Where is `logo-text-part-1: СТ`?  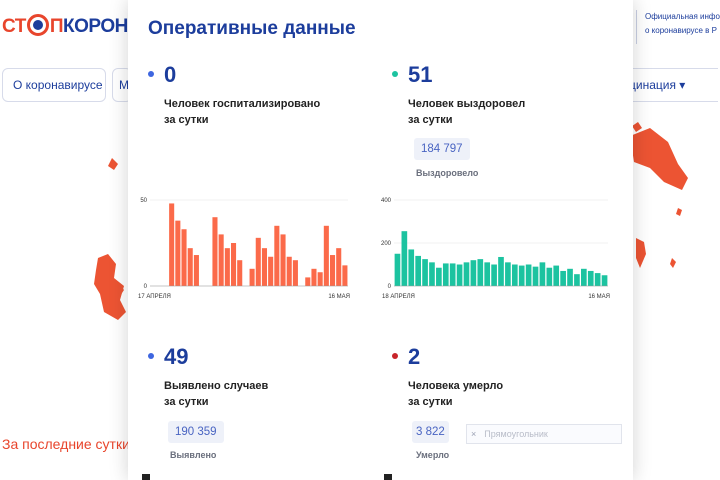 logo-text-part-1: СТ is located at coordinates (14, 26).